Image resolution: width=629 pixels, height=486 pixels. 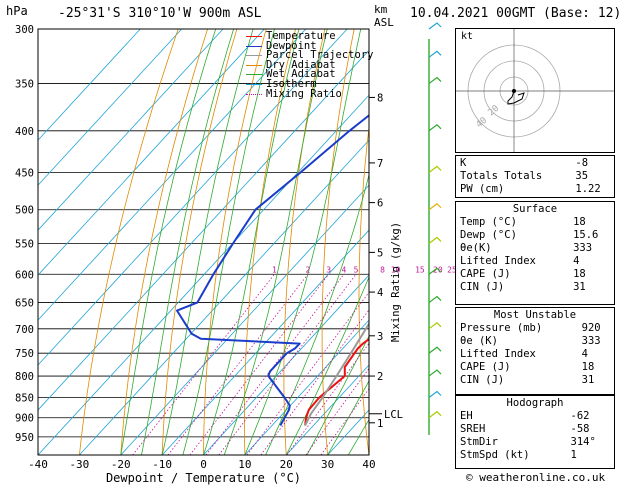 I want to click on index-label: StmDir, so click(x=479, y=442).